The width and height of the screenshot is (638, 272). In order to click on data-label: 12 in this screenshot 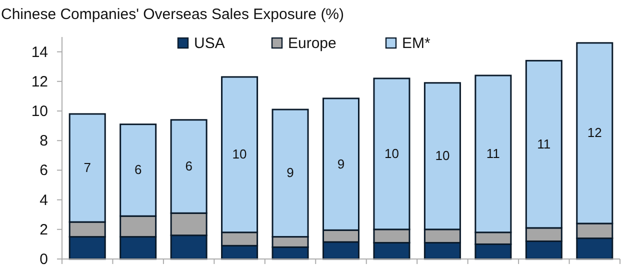, I will do `click(594, 132)`.